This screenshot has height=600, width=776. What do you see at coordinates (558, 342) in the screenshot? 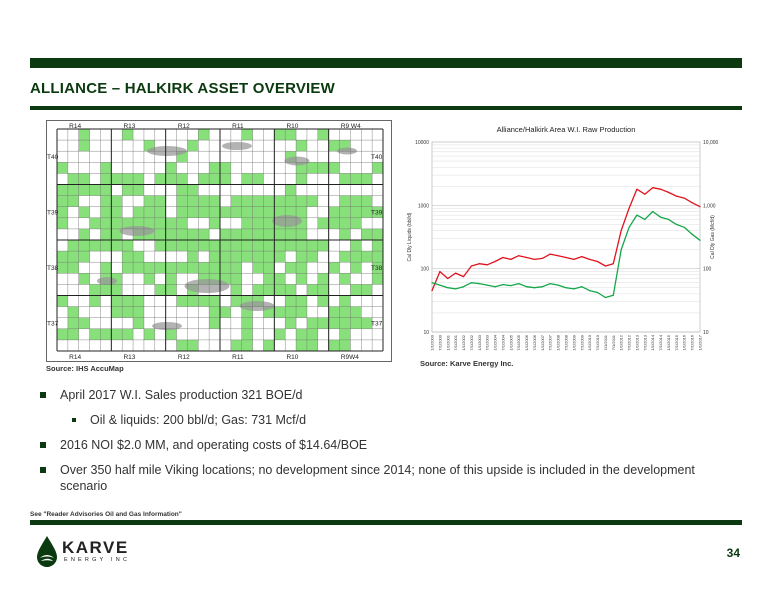
I see `x-tick-label: 1/1/2008` at bounding box center [558, 342].